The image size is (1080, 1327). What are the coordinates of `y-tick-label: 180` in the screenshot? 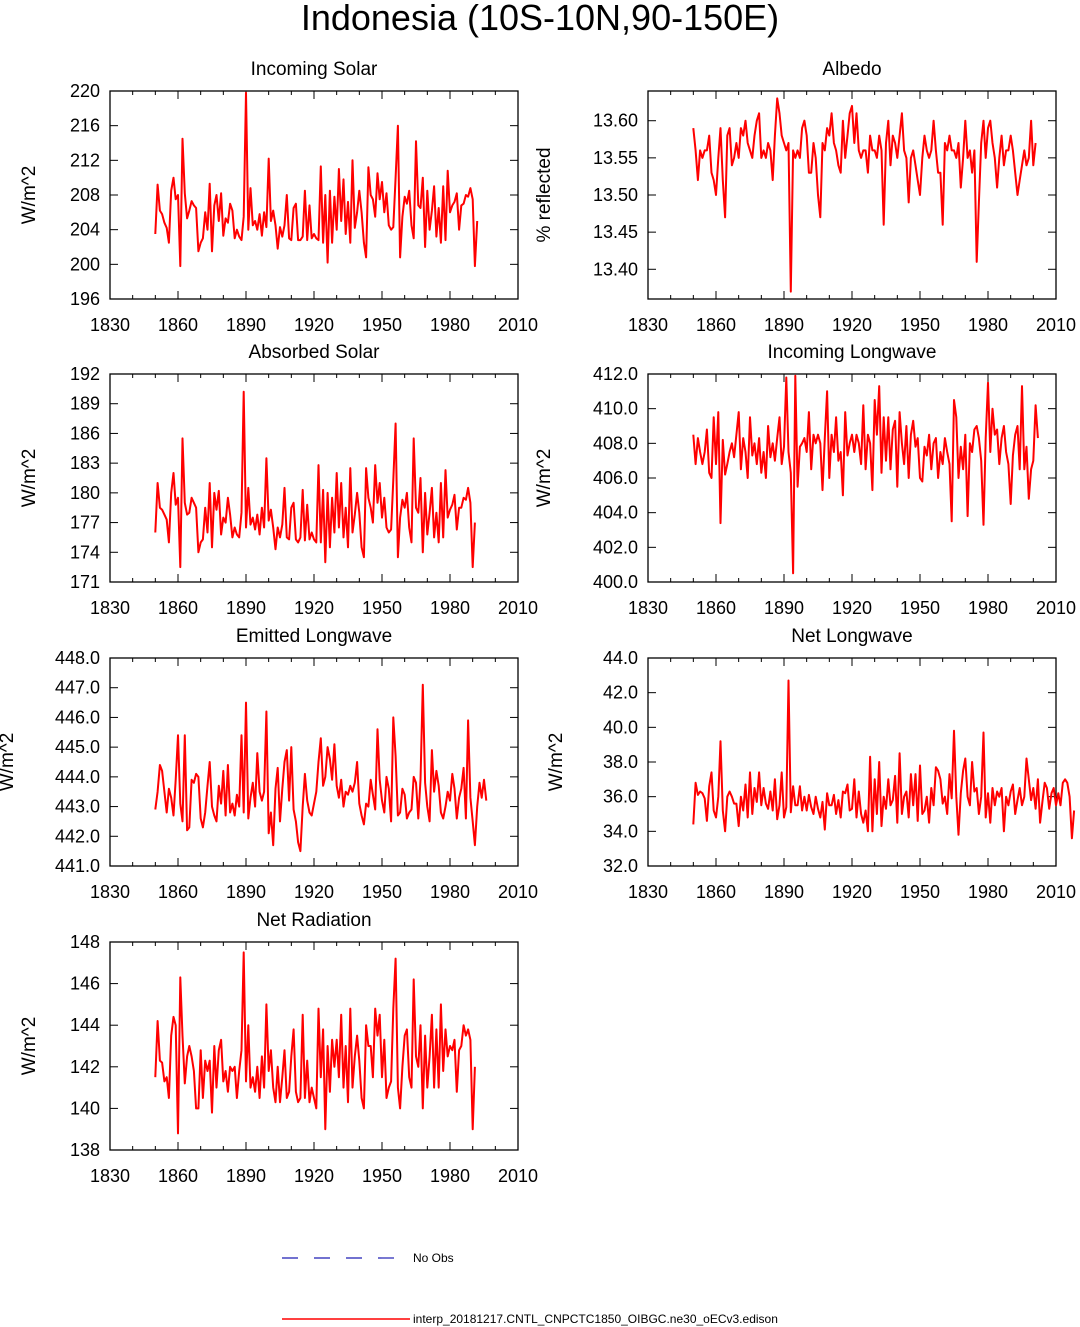 It's located at (85, 493).